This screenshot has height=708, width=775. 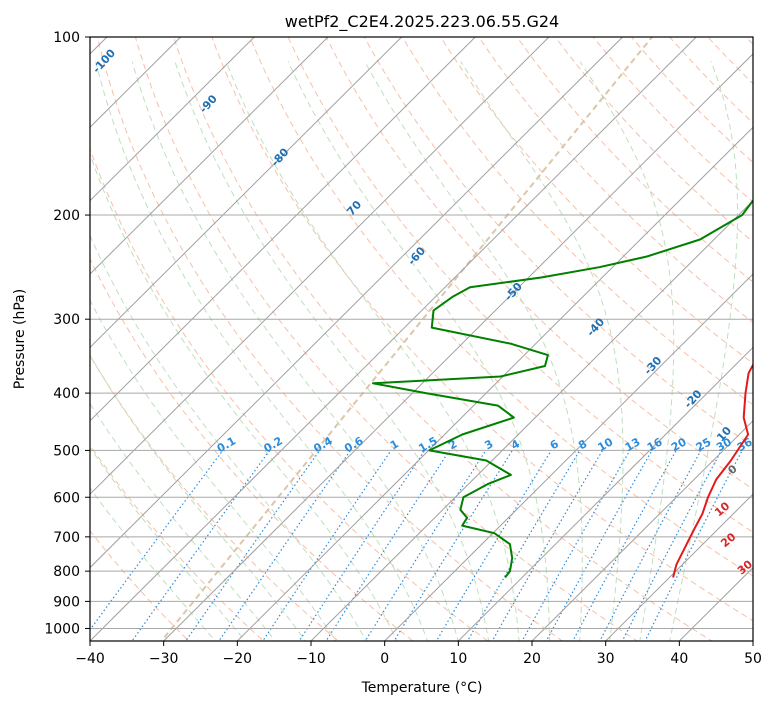 What do you see at coordinates (66, 602) in the screenshot?
I see `y-tick-label: 900` at bounding box center [66, 602].